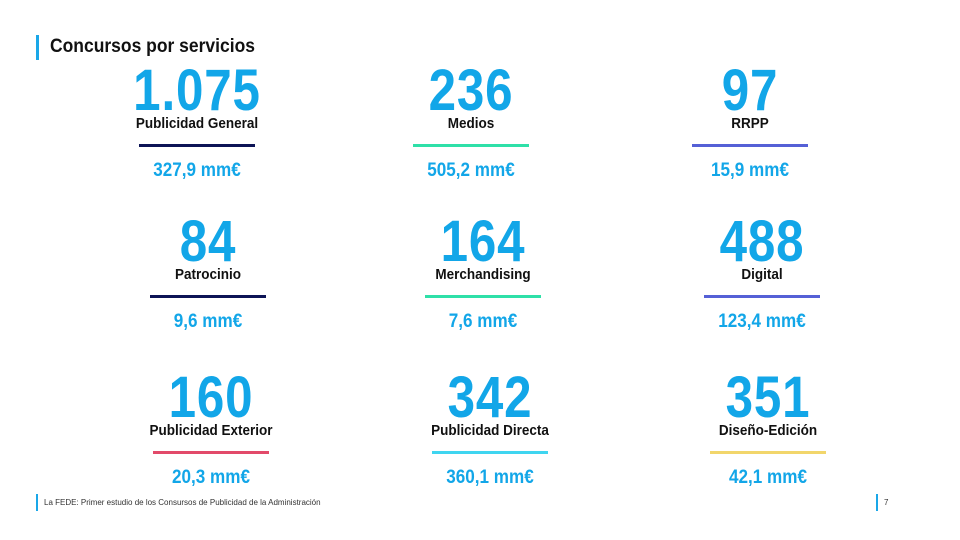 The width and height of the screenshot is (960, 540). What do you see at coordinates (490, 397) in the screenshot?
I see `service-count: 342` at bounding box center [490, 397].